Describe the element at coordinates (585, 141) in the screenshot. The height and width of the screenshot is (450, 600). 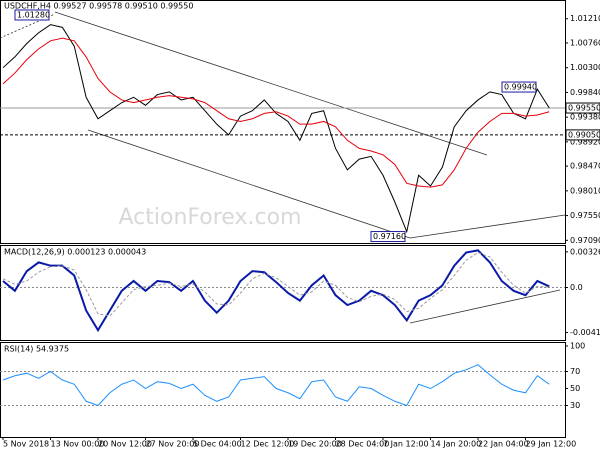
I see `y-tick-label: 0.98920` at that location.